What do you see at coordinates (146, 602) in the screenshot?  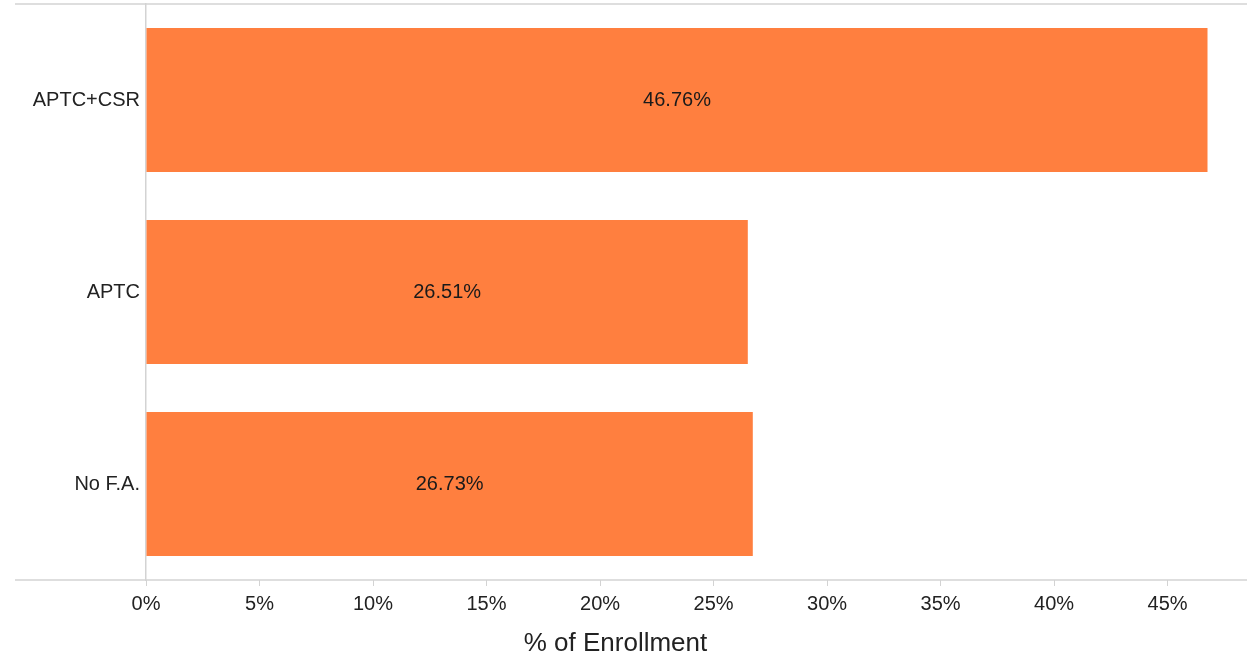 I see `x-tick-label: 0%` at bounding box center [146, 602].